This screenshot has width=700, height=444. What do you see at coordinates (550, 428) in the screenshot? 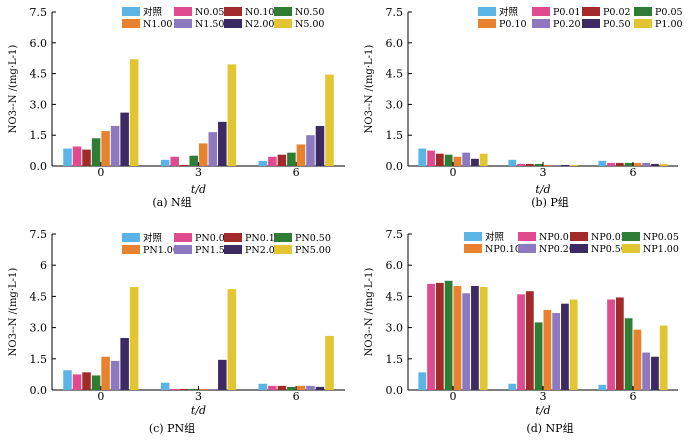
I see `panel-caption: (d) NP组` at bounding box center [550, 428].